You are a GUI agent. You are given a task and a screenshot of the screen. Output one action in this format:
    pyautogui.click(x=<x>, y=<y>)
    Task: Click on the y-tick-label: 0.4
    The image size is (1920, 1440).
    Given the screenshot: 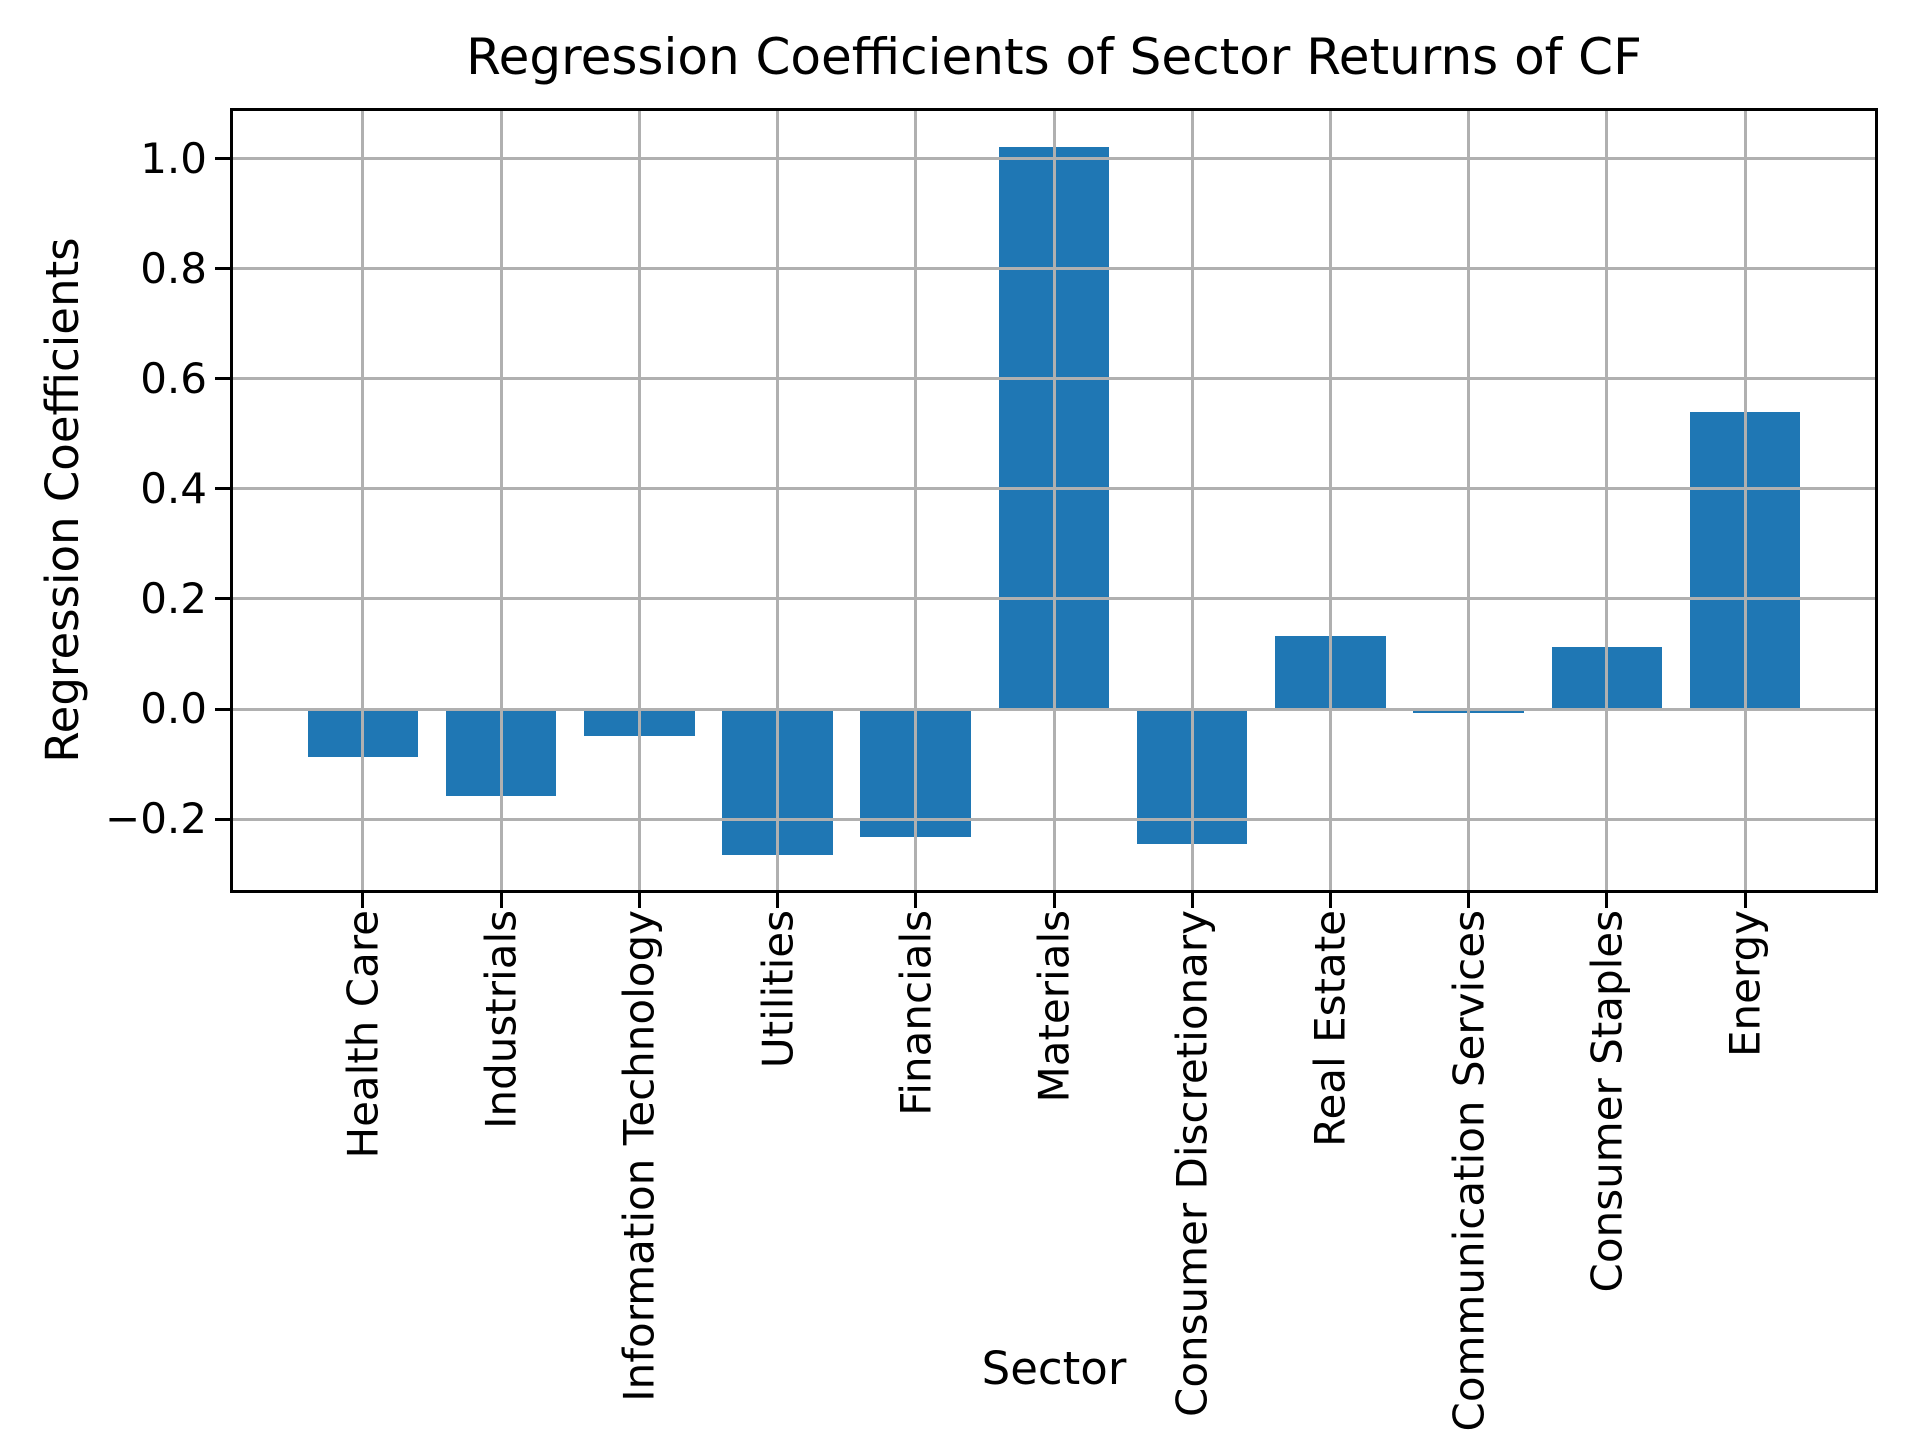 What is the action you would take?
    pyautogui.click(x=173, y=488)
    